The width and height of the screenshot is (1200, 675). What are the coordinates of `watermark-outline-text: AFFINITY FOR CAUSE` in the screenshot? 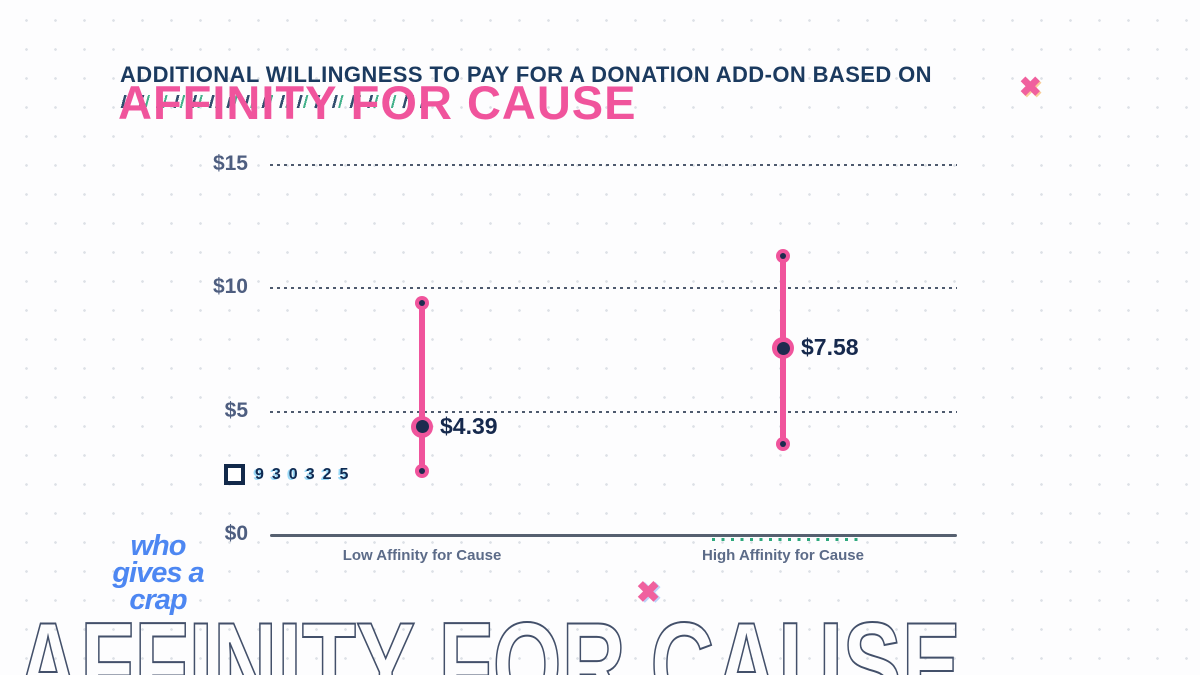 It's located at (488, 645).